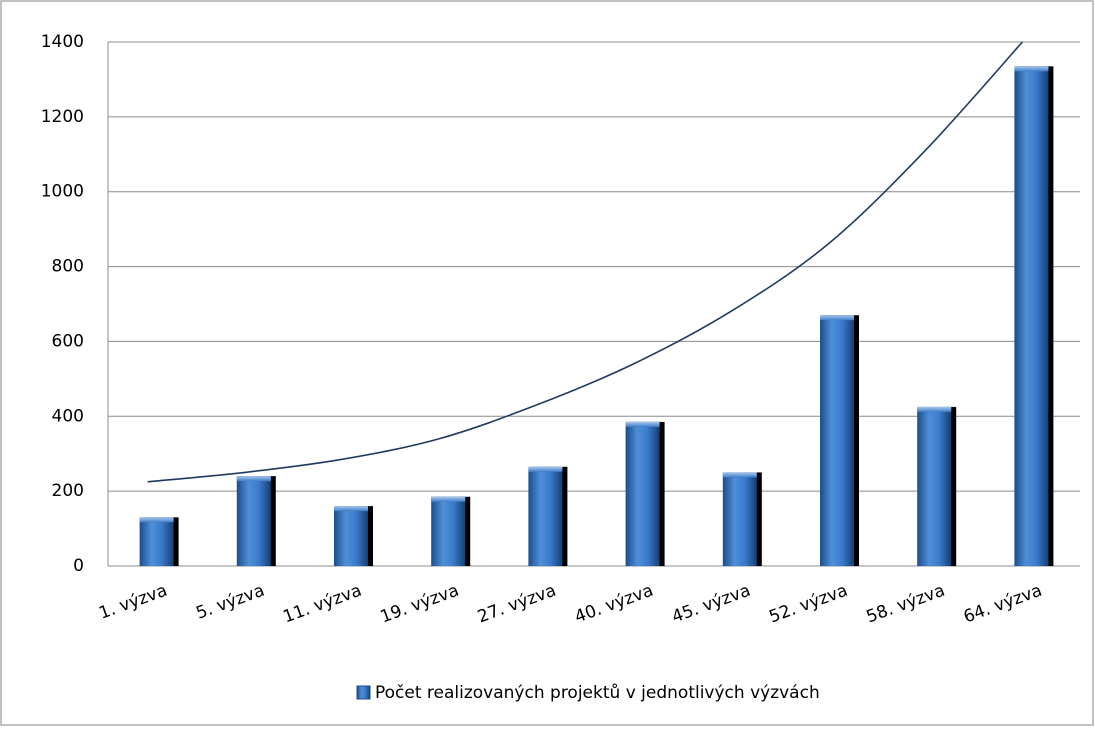 The height and width of the screenshot is (731, 1095). I want to click on legend-swatch, so click(363, 692).